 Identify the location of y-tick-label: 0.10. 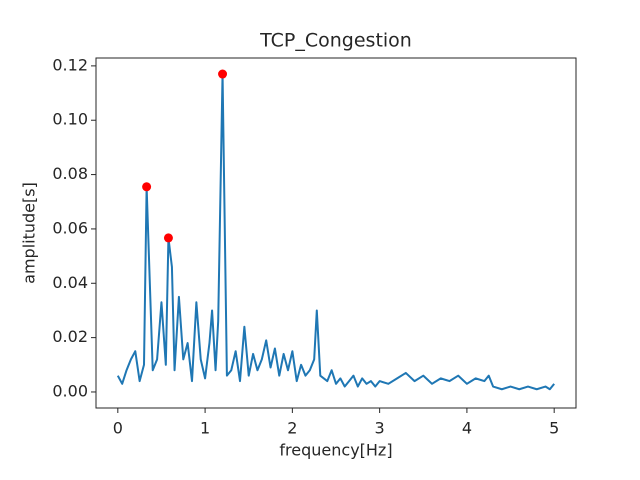
(70, 119).